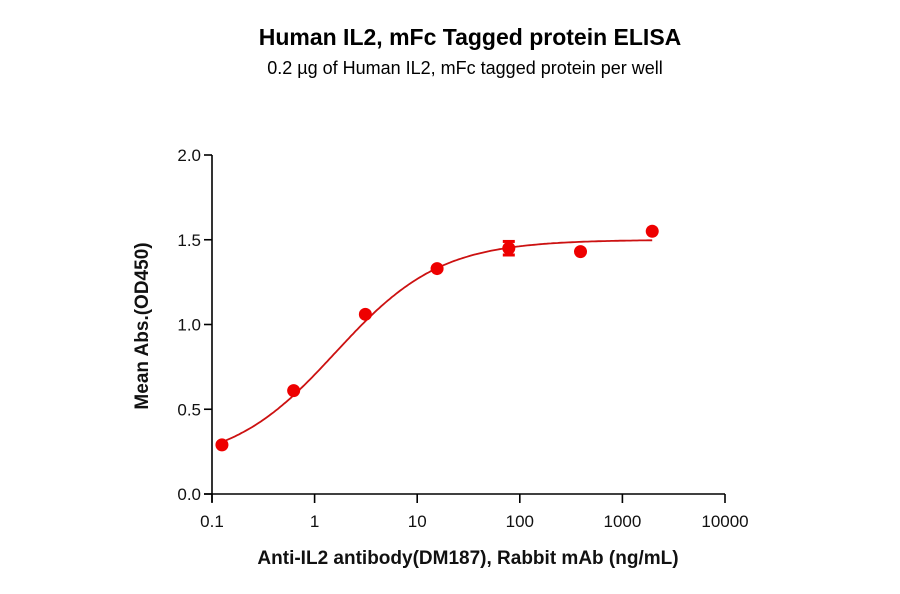 The height and width of the screenshot is (594, 900). Describe the element at coordinates (189, 325) in the screenshot. I see `y-tick-label: 1.0` at that location.